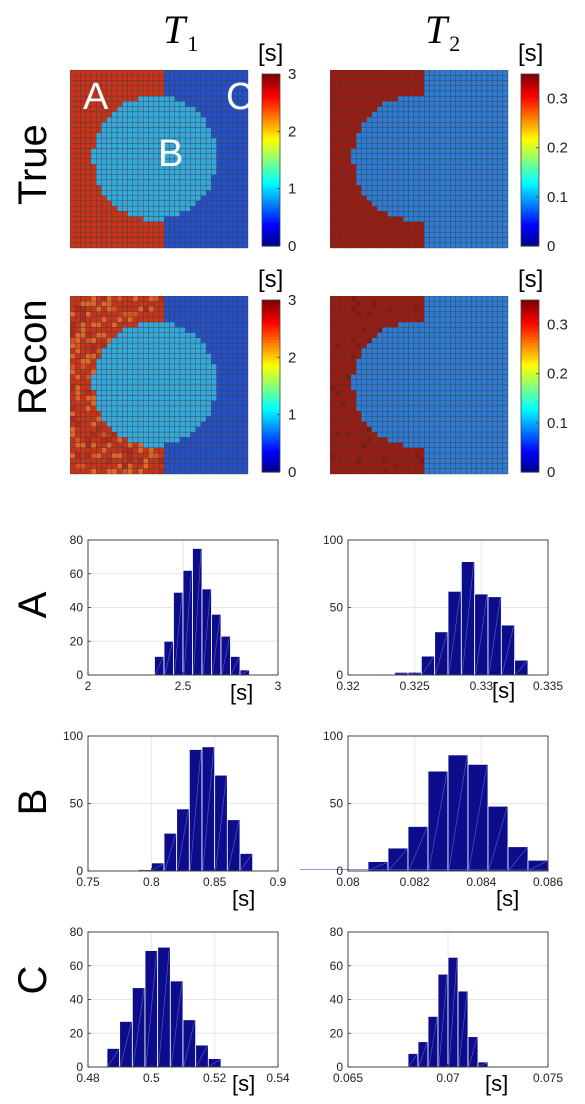 The width and height of the screenshot is (585, 1104). I want to click on colorbar-tick-label: 0.2, so click(557, 148).